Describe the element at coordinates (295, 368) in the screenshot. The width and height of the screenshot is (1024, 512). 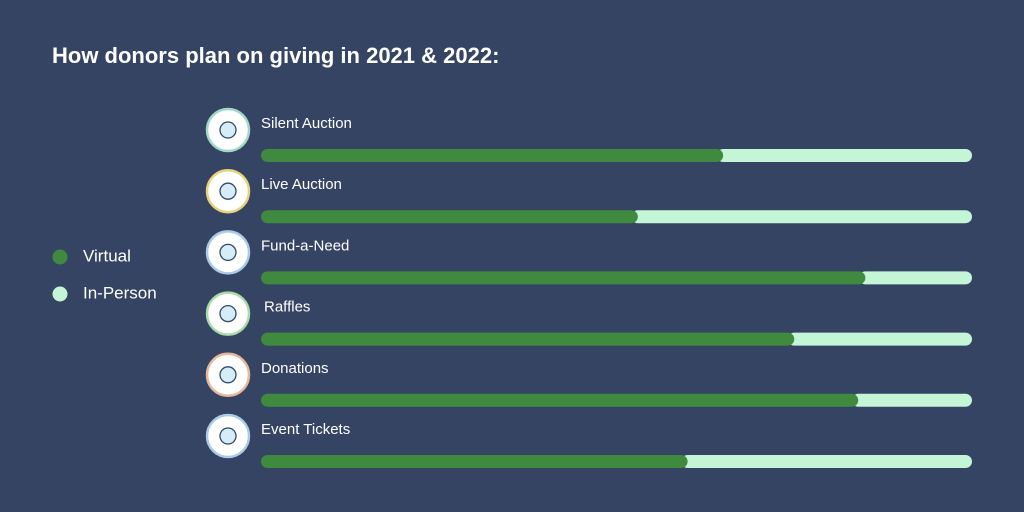
I see `category-label: Donations` at that location.